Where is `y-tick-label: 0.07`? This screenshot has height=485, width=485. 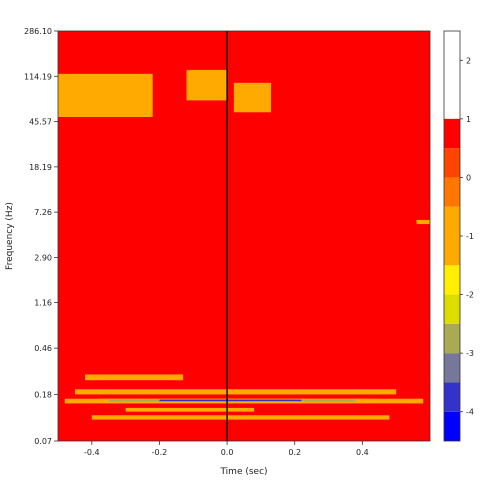 y-tick-label: 0.07 is located at coordinates (43, 441).